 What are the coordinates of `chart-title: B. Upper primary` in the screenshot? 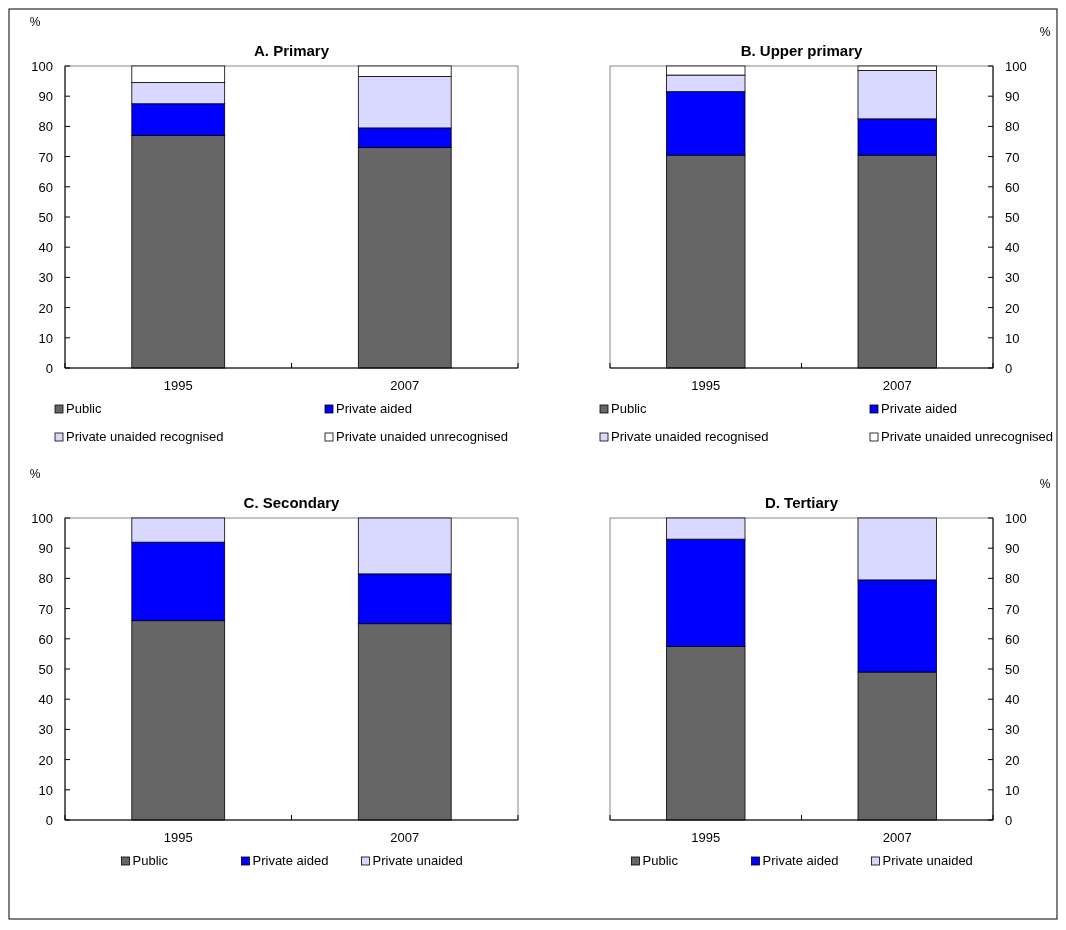 It's located at (802, 50).